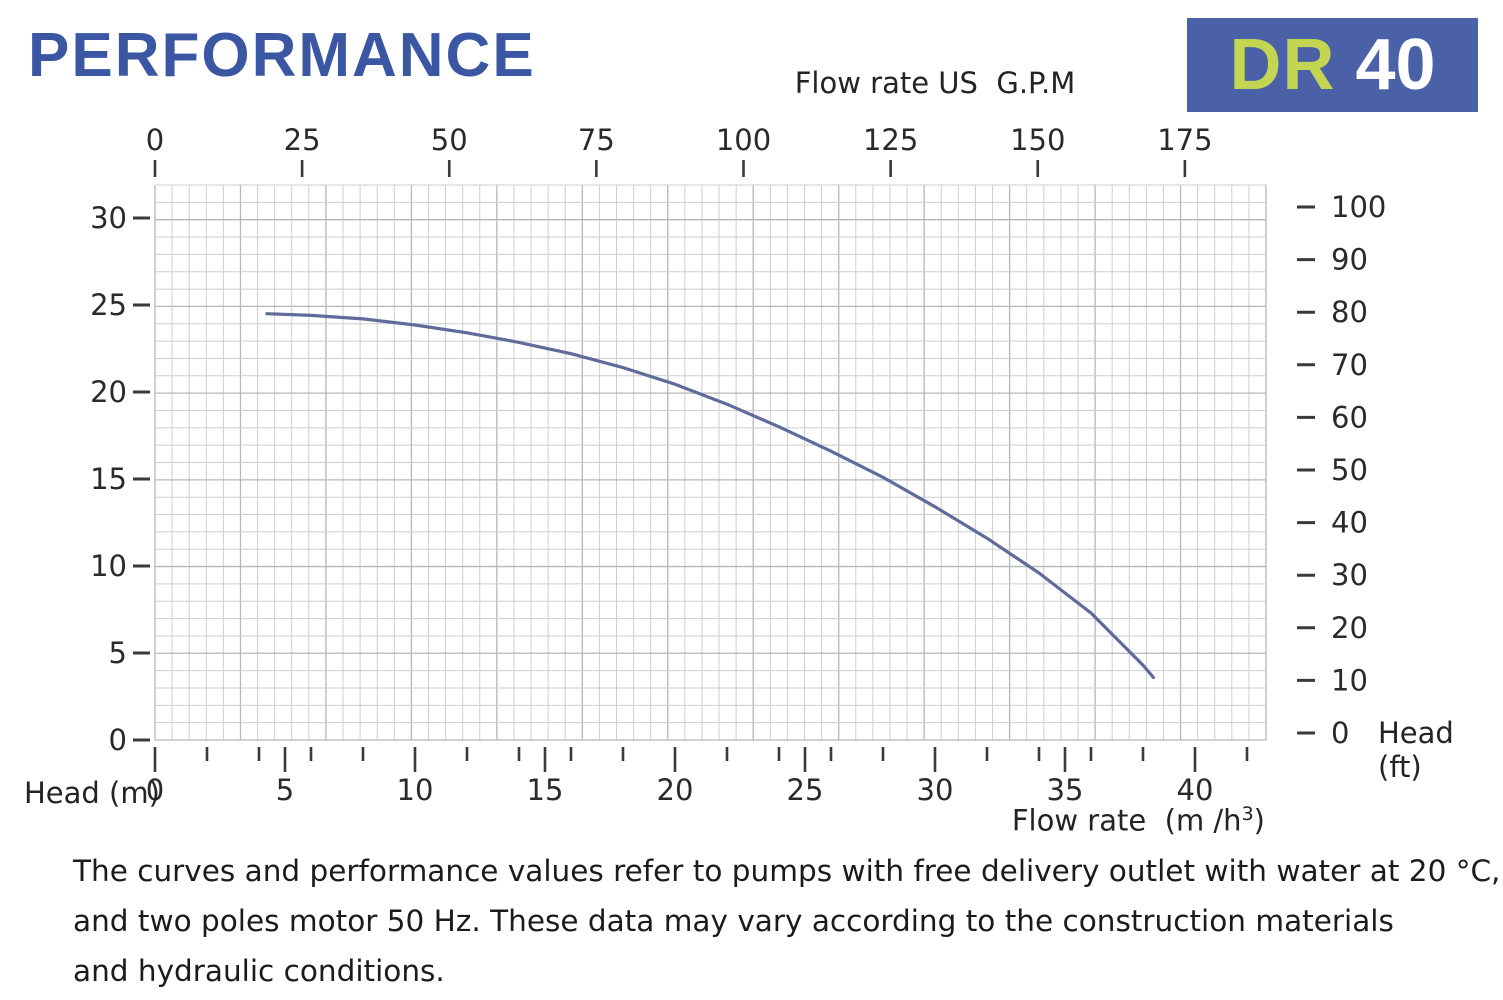  Describe the element at coordinates (1247, 814) in the screenshot. I see `bottom-axis-label-sup: 3` at that location.